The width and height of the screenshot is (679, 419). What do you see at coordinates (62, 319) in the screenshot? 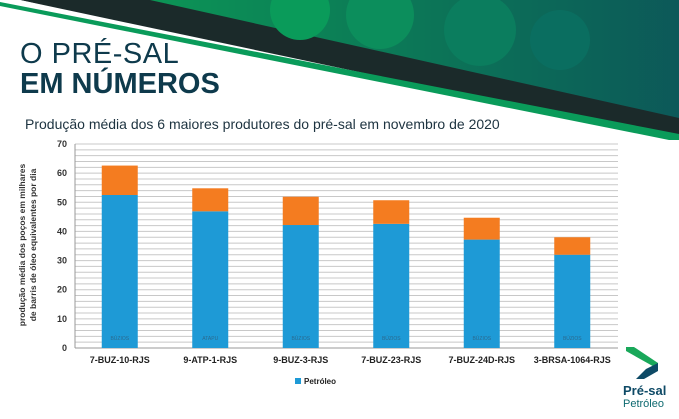
I see `y-tick-label: 10` at bounding box center [62, 319].